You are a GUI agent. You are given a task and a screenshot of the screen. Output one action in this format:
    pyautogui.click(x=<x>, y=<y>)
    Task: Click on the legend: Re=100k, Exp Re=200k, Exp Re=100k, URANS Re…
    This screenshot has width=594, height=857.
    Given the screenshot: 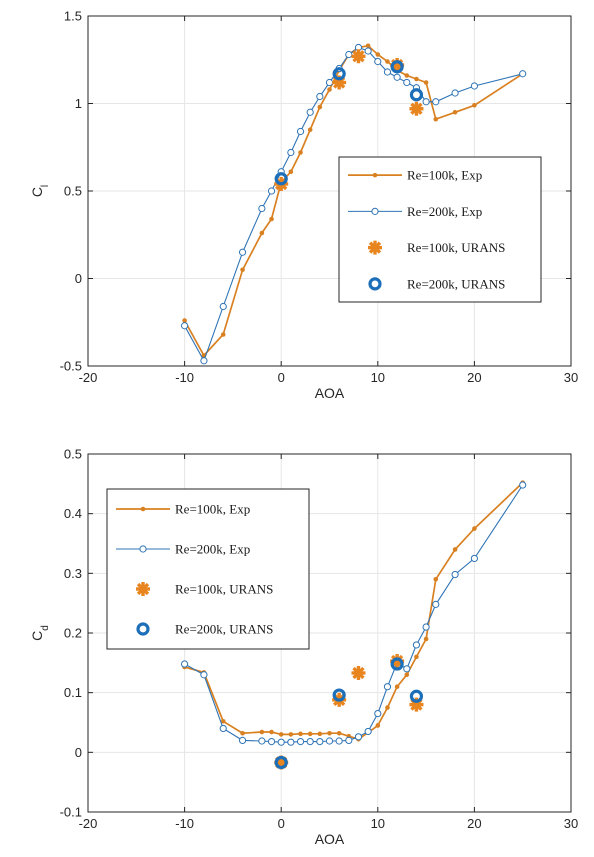 What is the action you would take?
    pyautogui.click(x=208, y=569)
    